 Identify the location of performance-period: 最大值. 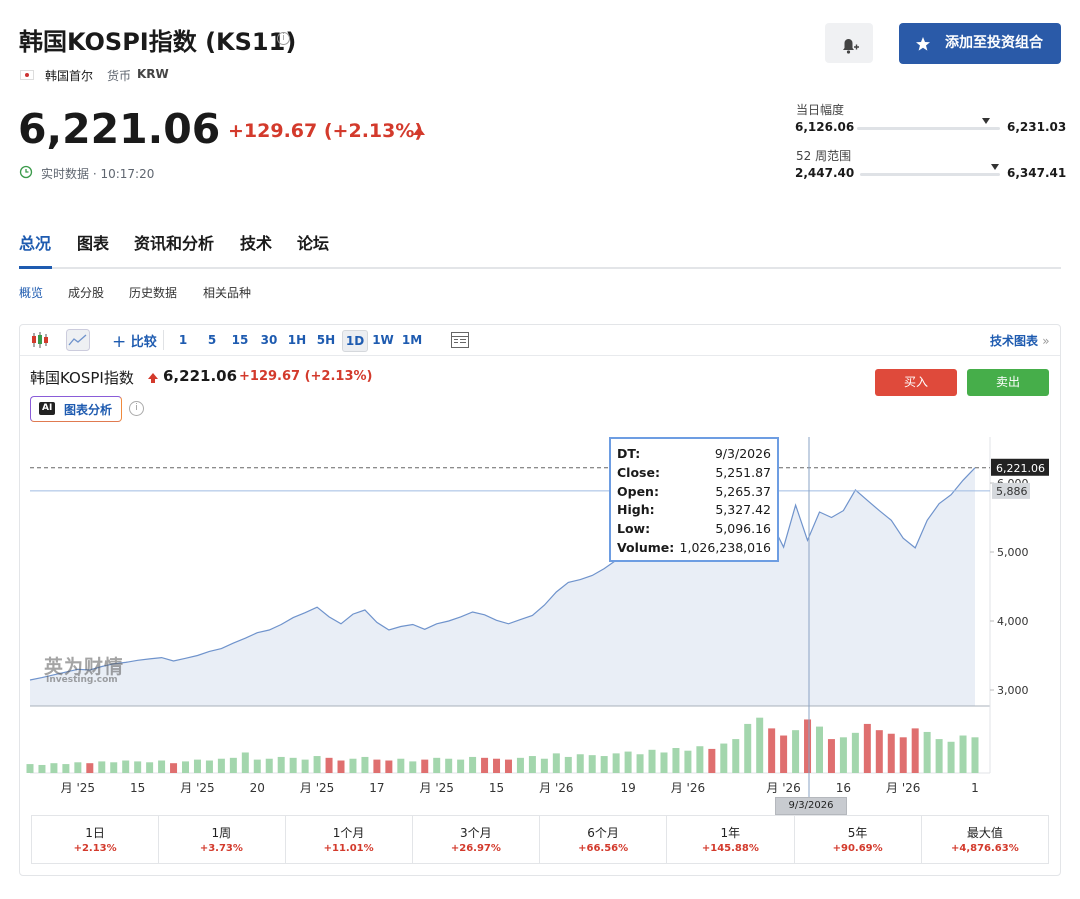
(984, 833).